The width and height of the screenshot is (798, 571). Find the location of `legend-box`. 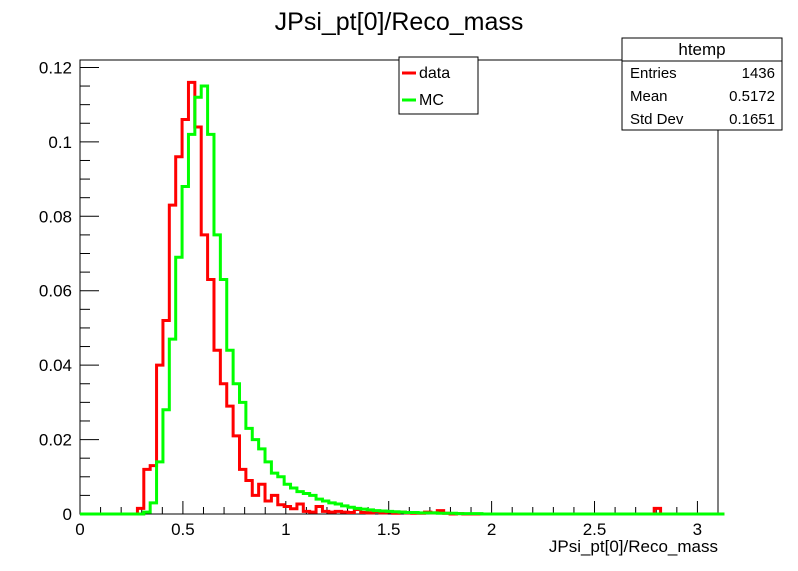

legend-box is located at coordinates (438, 85).